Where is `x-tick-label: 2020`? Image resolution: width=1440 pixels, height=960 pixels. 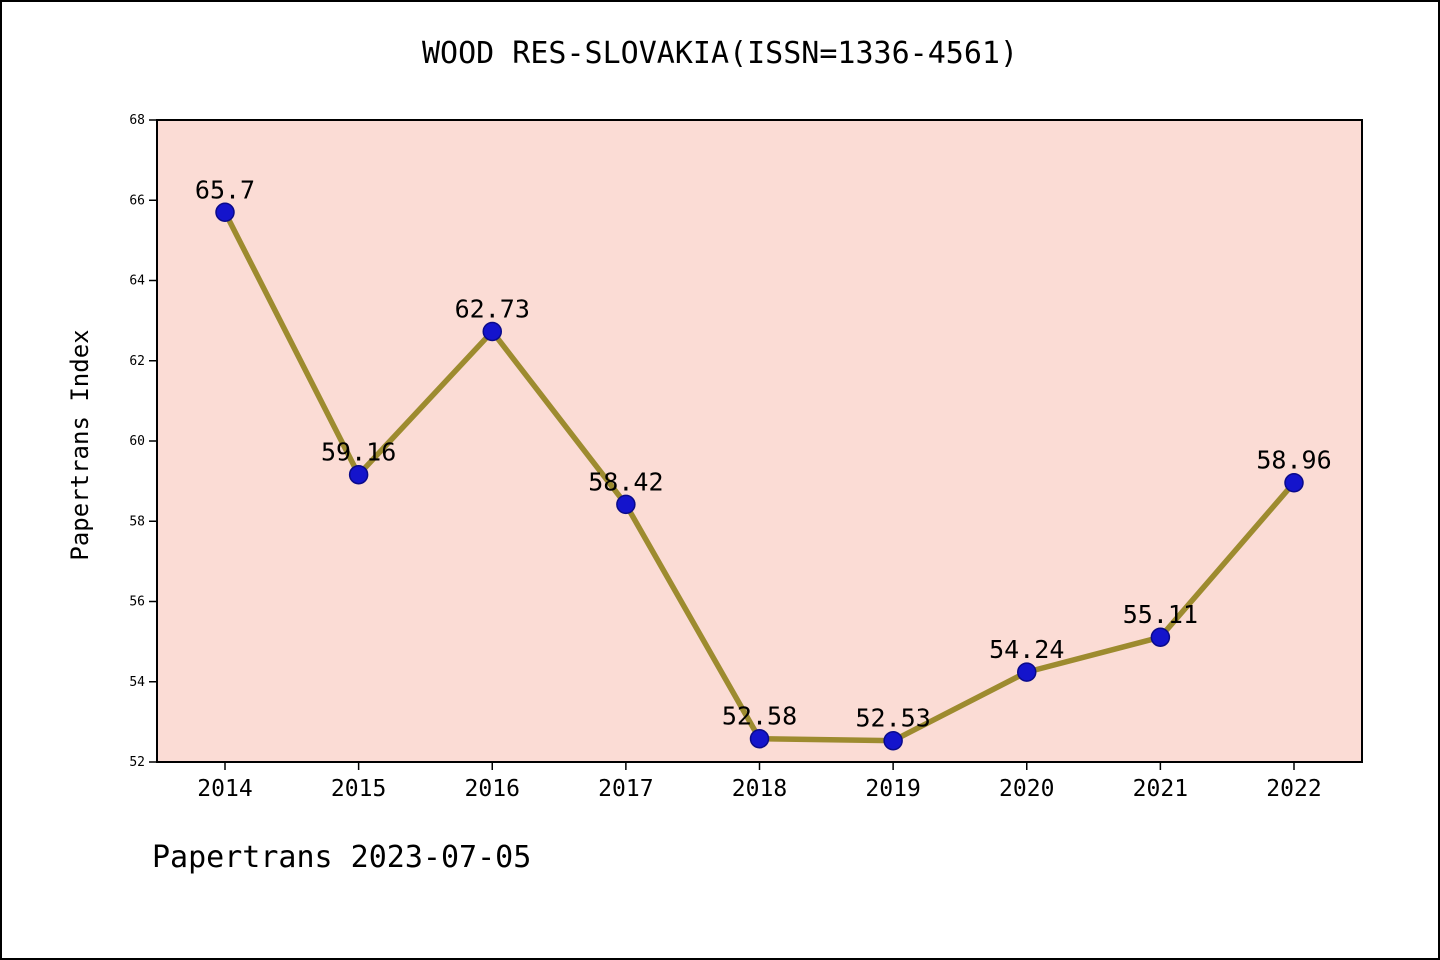 x-tick-label: 2020 is located at coordinates (1026, 789).